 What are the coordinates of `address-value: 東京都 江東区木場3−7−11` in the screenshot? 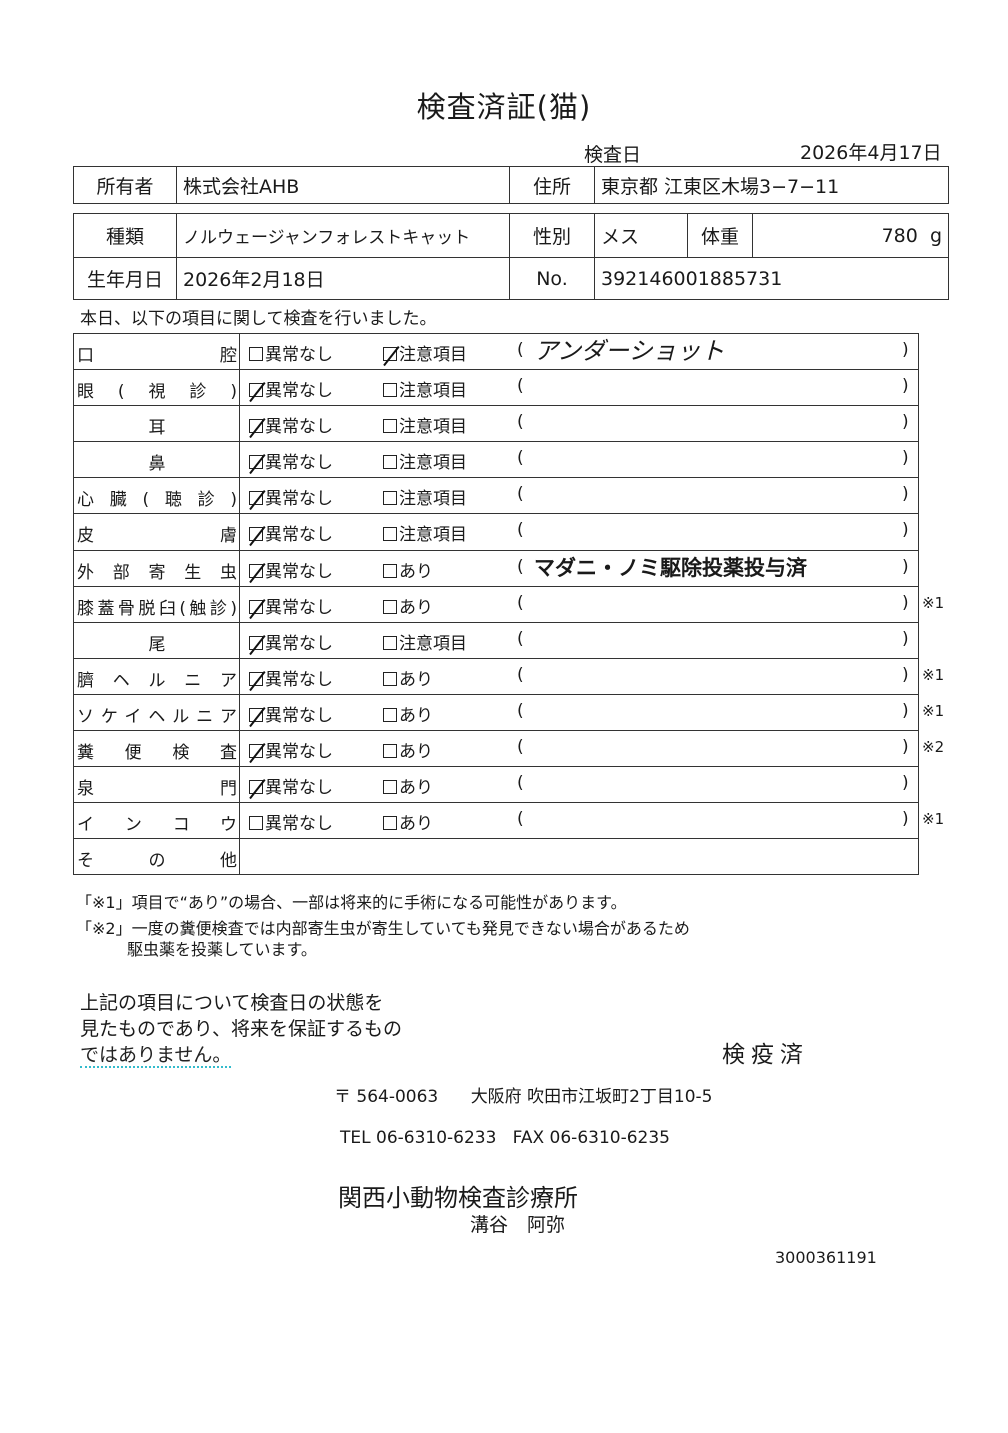 It's located at (771, 185).